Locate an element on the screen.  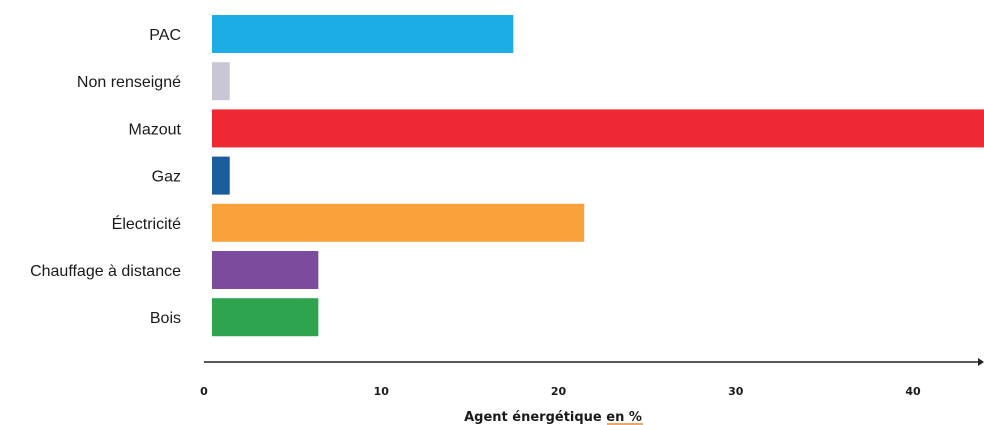
category-label-7: Bois is located at coordinates (165, 318).